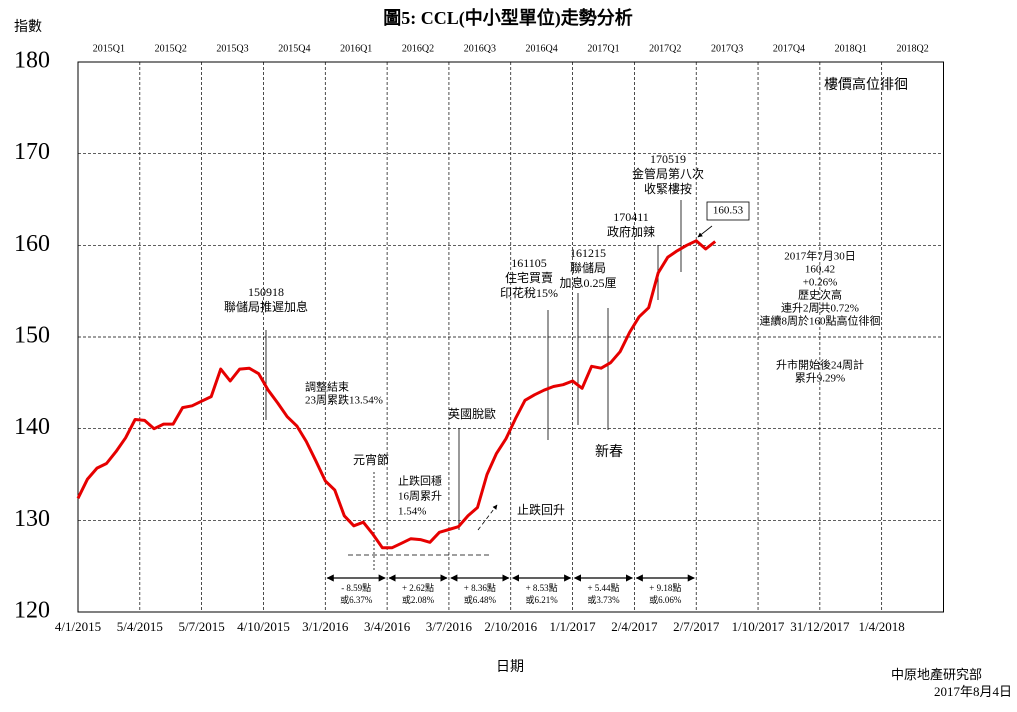 The image size is (1017, 712). What do you see at coordinates (28, 27) in the screenshot?
I see `y-axis-label: 指數` at bounding box center [28, 27].